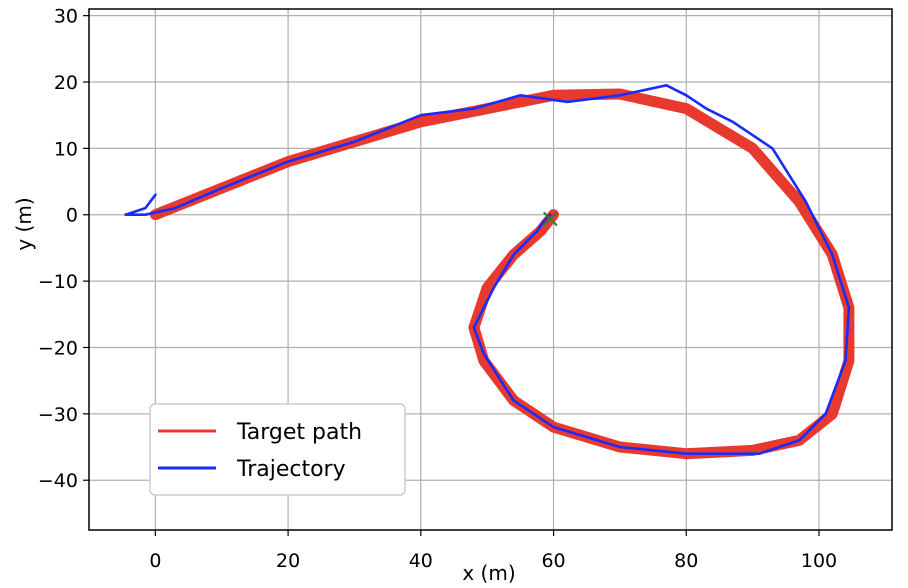 This screenshot has height=588, width=908. What do you see at coordinates (488, 573) in the screenshot?
I see `x-axis-label: x (m)` at bounding box center [488, 573].